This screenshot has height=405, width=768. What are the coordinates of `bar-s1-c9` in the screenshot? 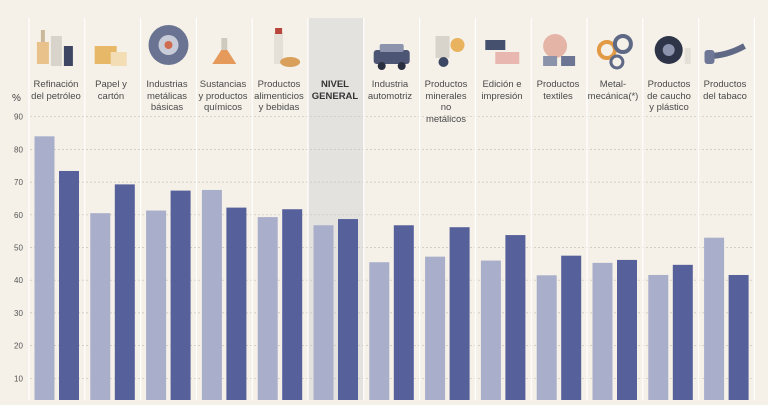 It's located at (571, 330).